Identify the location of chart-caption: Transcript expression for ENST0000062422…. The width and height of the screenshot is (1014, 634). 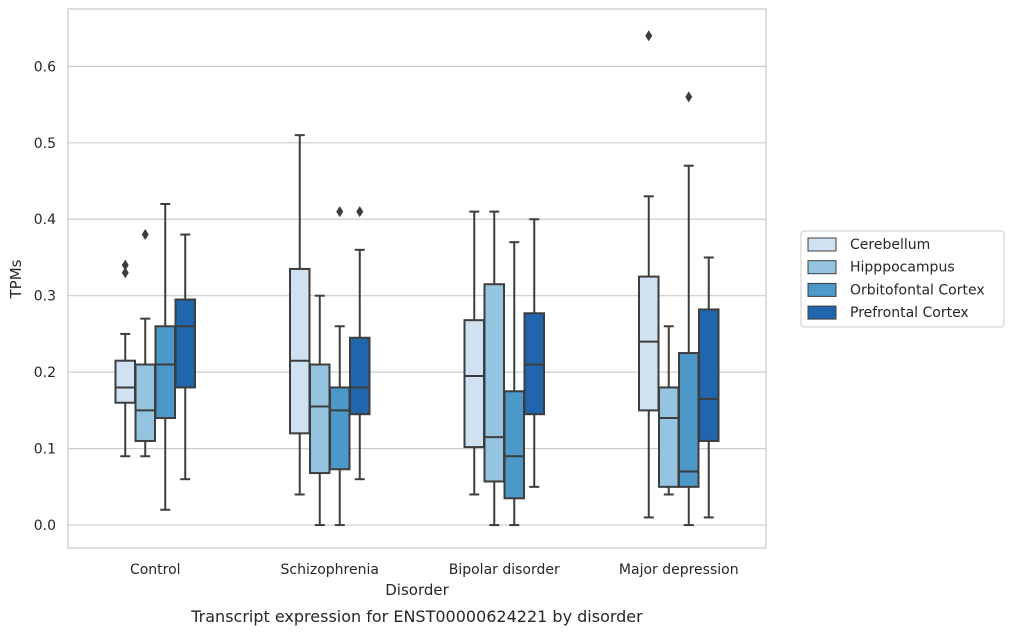
(416, 616).